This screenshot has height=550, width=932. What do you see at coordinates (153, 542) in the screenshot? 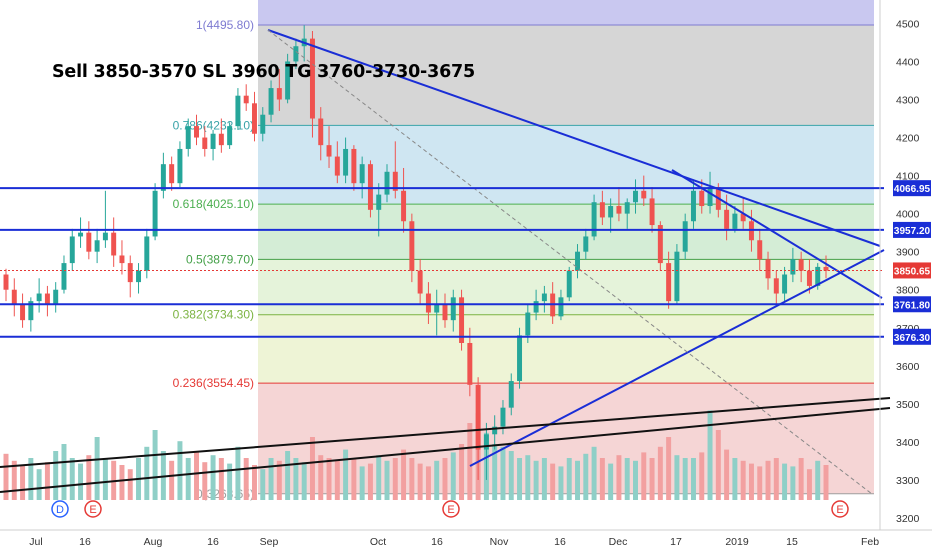
I see `x-tick-label: Aug` at bounding box center [153, 542].